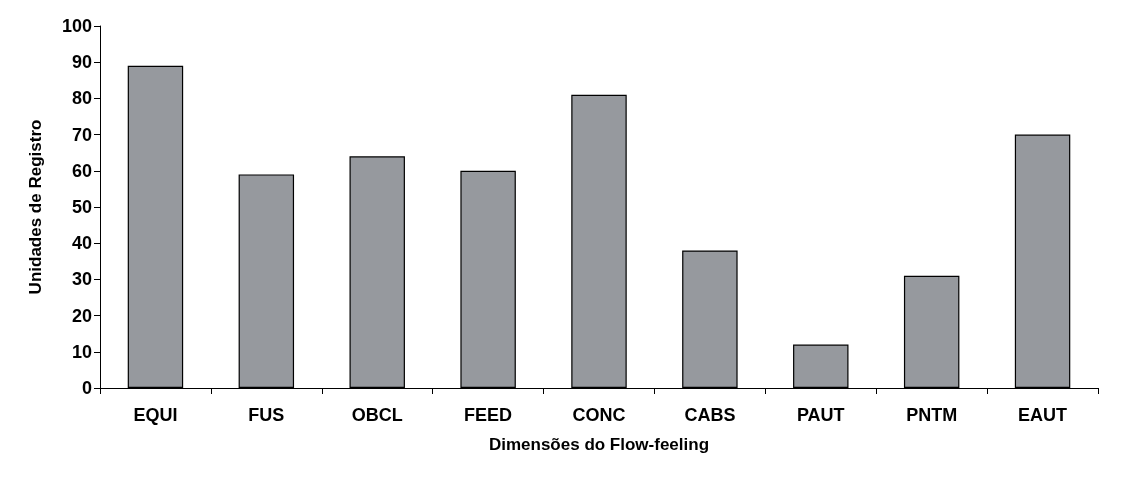 The image size is (1129, 490). Describe the element at coordinates (155, 415) in the screenshot. I see `x-tick-label: EQUI` at that location.